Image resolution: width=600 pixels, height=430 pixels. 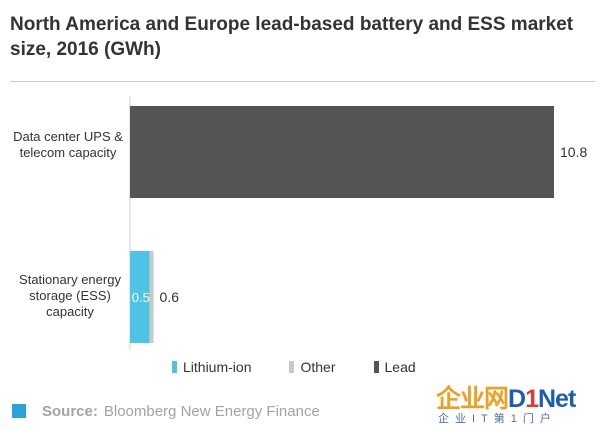 I want to click on source-note: Source: Bloomberg New Energy Finance, so click(x=166, y=411).